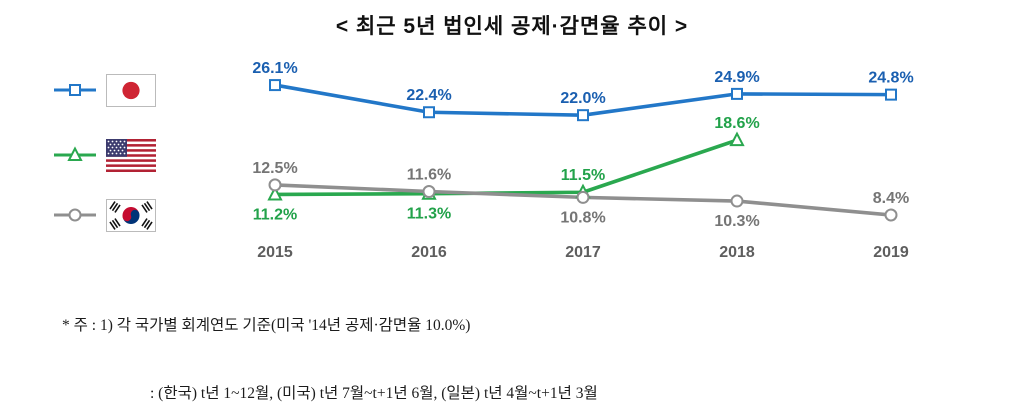 Image resolution: width=1024 pixels, height=406 pixels. What do you see at coordinates (428, 95) in the screenshot?
I see `data-label-japan: 22.4%` at bounding box center [428, 95].